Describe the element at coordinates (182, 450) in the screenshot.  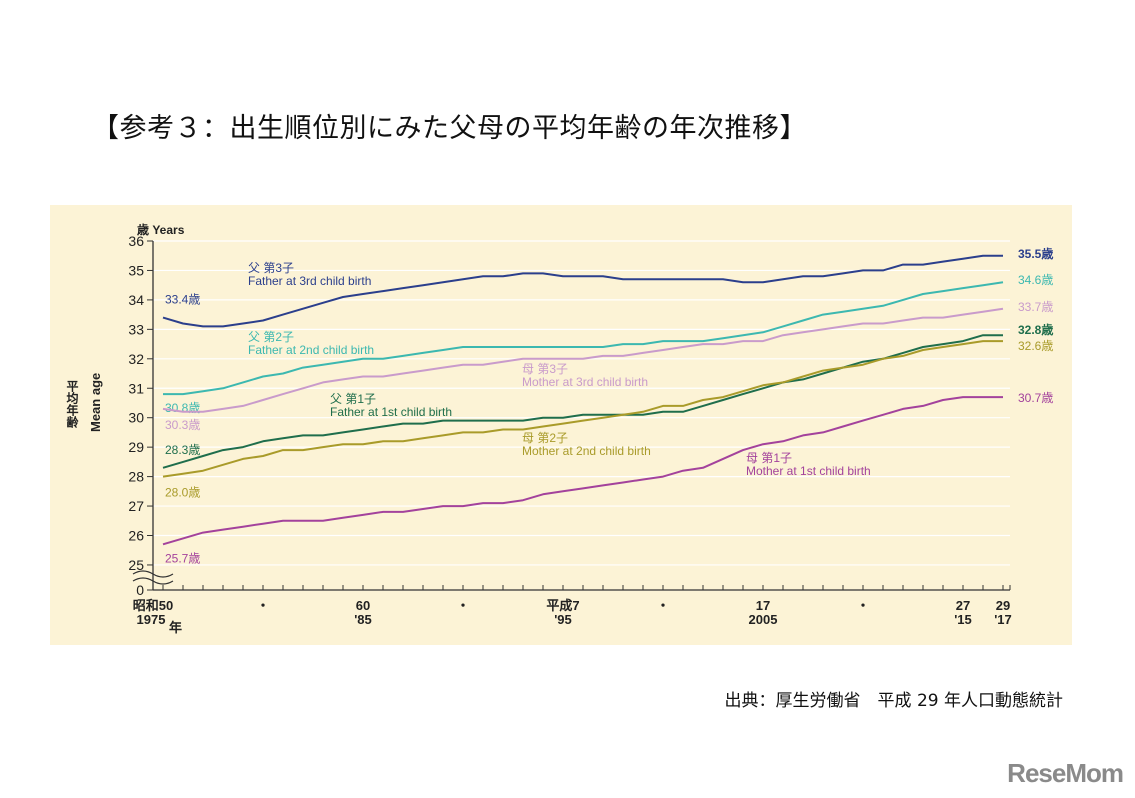
I see `series-start-label: 28.3歳` at that location.